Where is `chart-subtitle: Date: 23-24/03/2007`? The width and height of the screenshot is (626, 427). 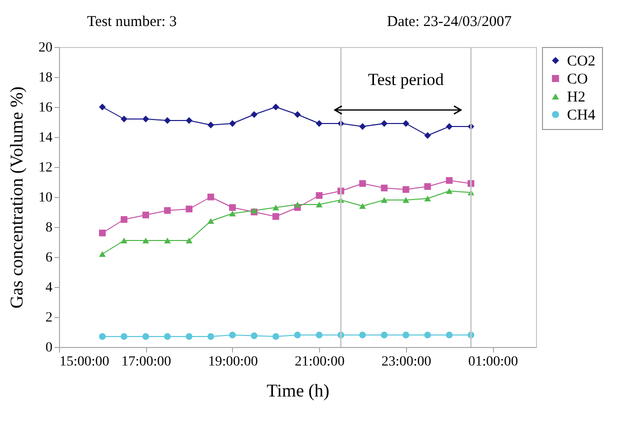 chart-subtitle: Date: 23-24/03/2007 is located at coordinates (449, 22).